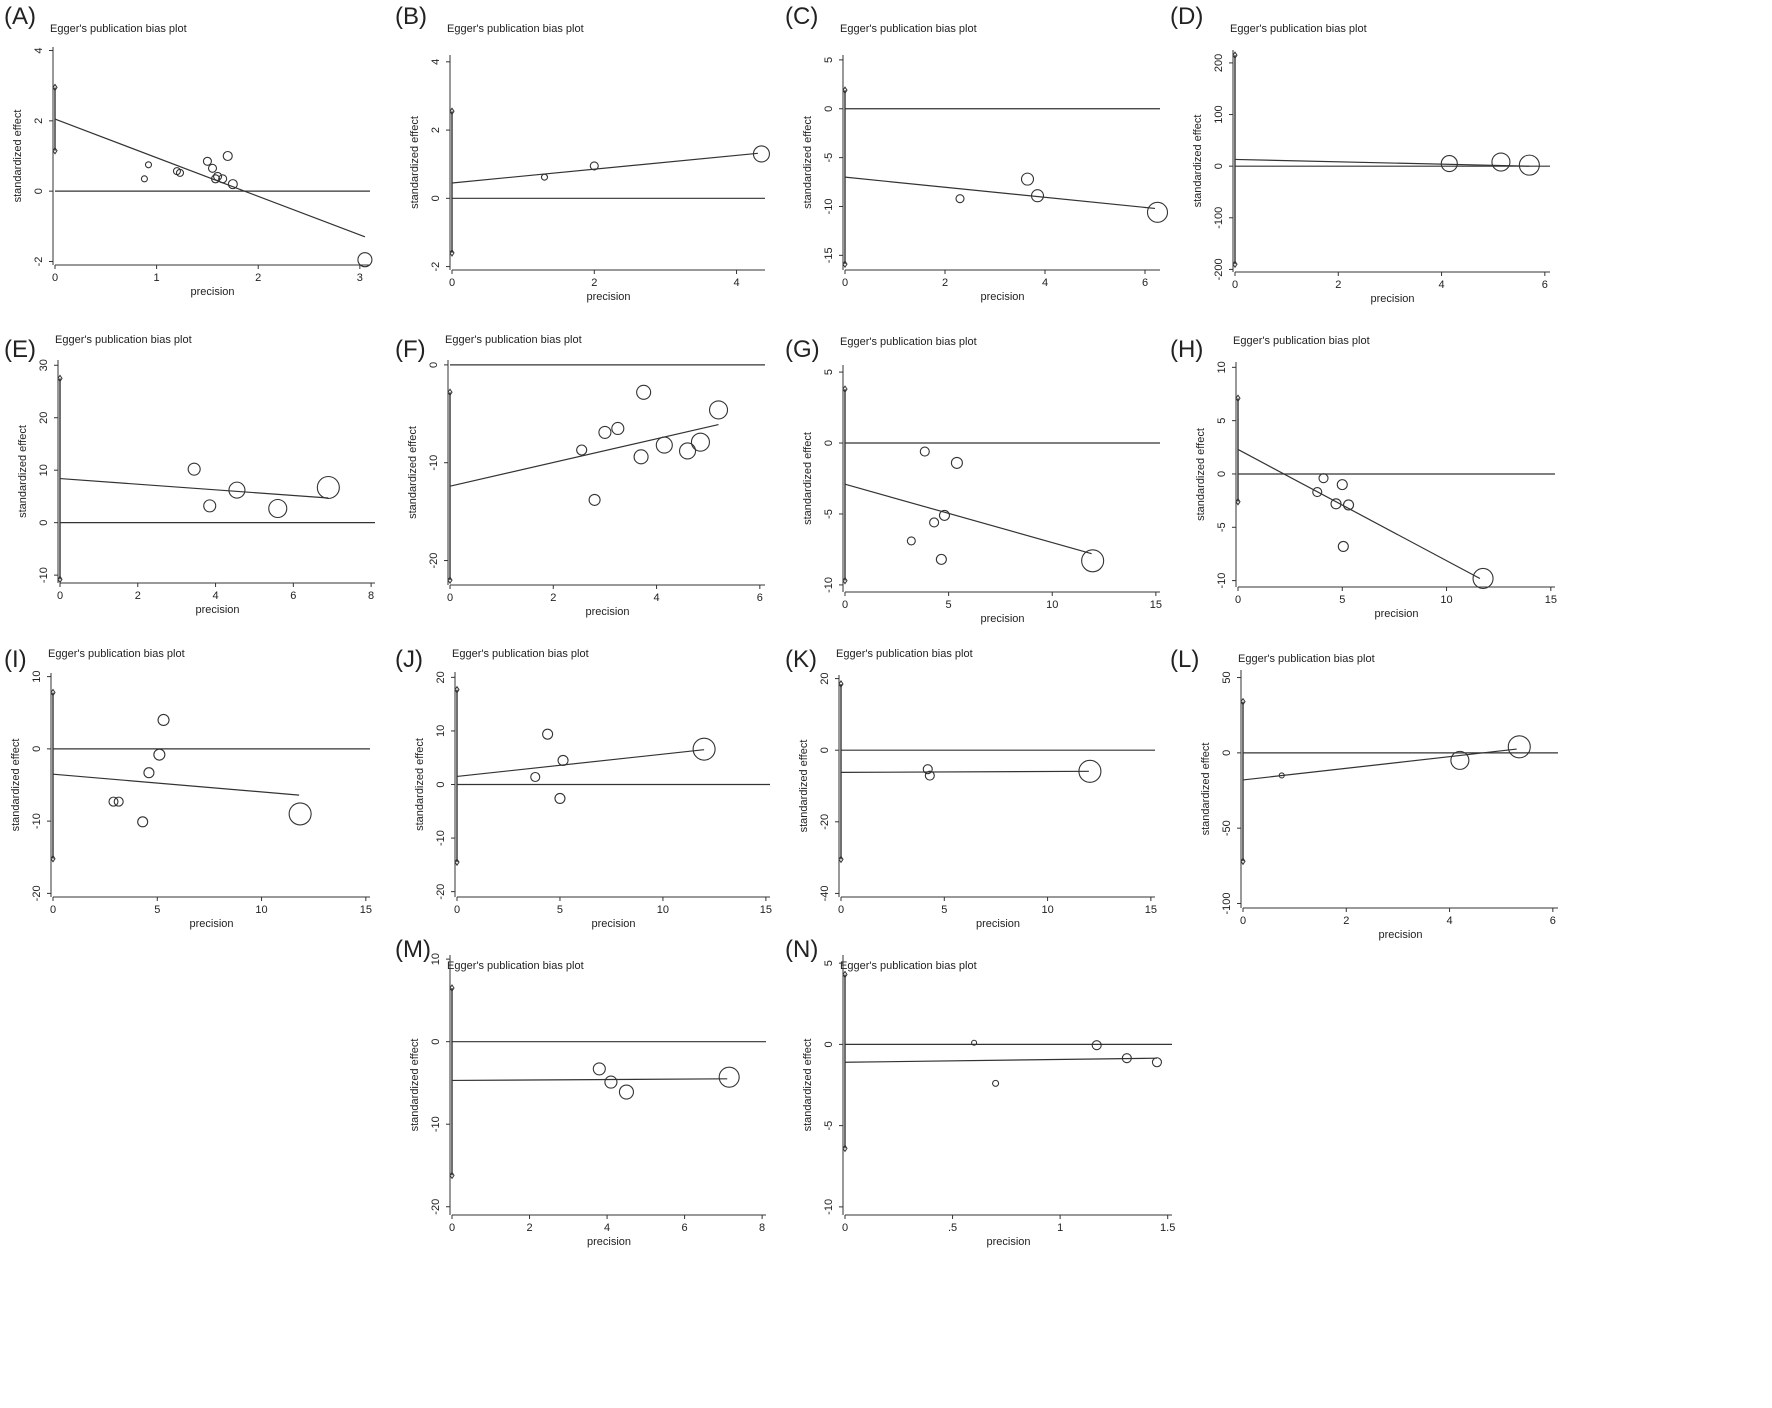 The image size is (1772, 1408). What do you see at coordinates (436, 130) in the screenshot?
I see `y-tick-label: 2` at bounding box center [436, 130].